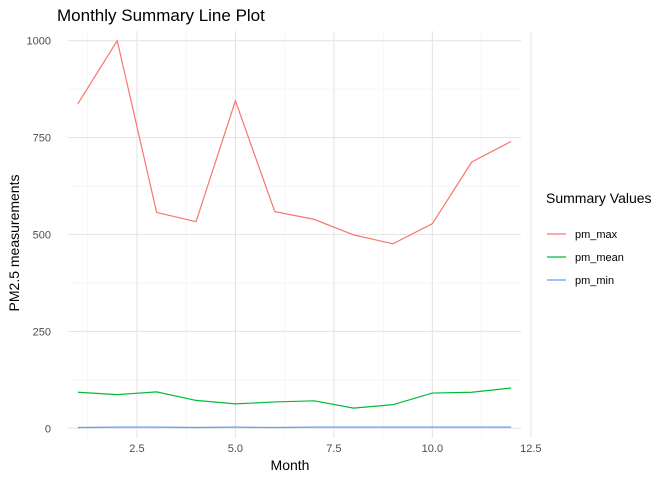  What do you see at coordinates (596, 235) in the screenshot?
I see `legend-label-pm-max: pm_max` at bounding box center [596, 235].